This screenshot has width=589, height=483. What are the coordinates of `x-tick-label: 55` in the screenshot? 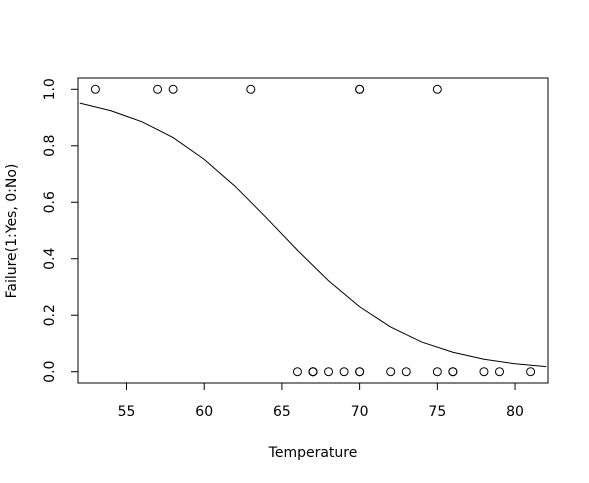 It's located at (127, 412).